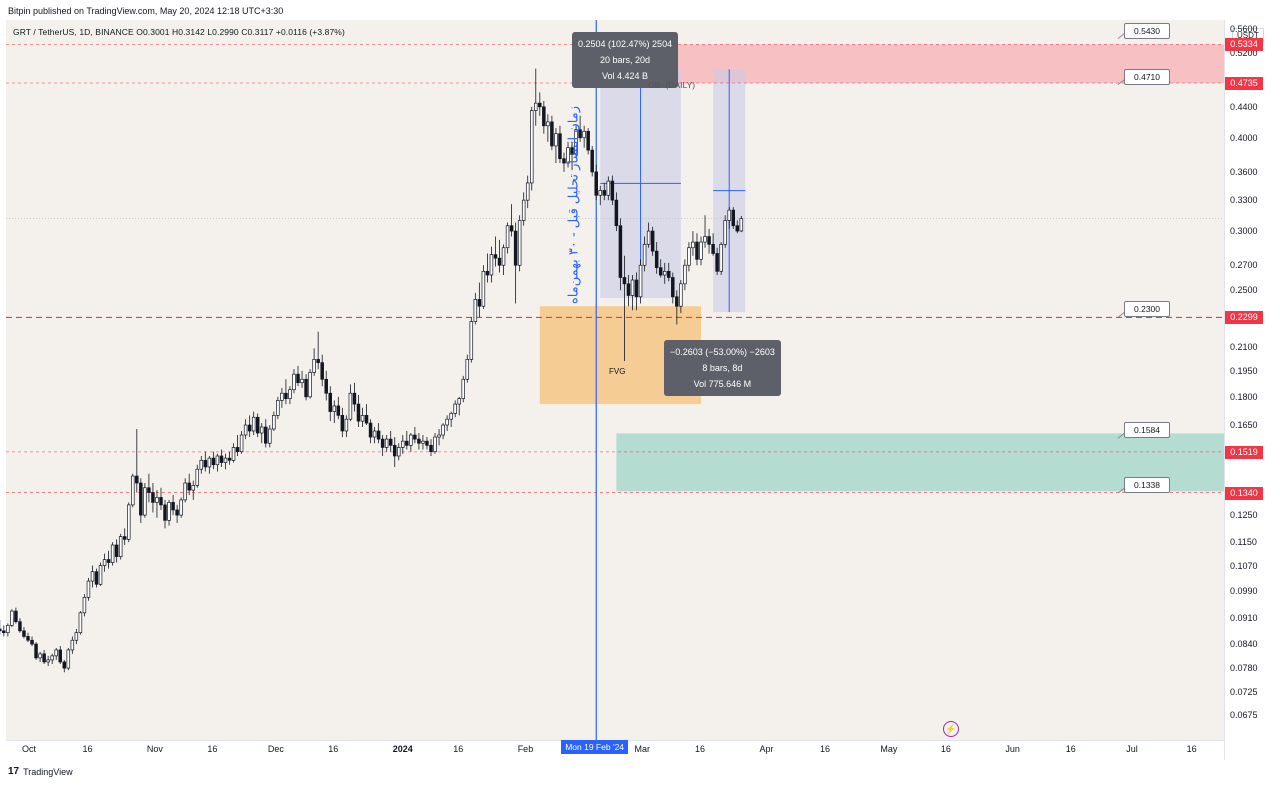  What do you see at coordinates (1147, 430) in the screenshot?
I see `price-callout: 0.1584` at bounding box center [1147, 430].